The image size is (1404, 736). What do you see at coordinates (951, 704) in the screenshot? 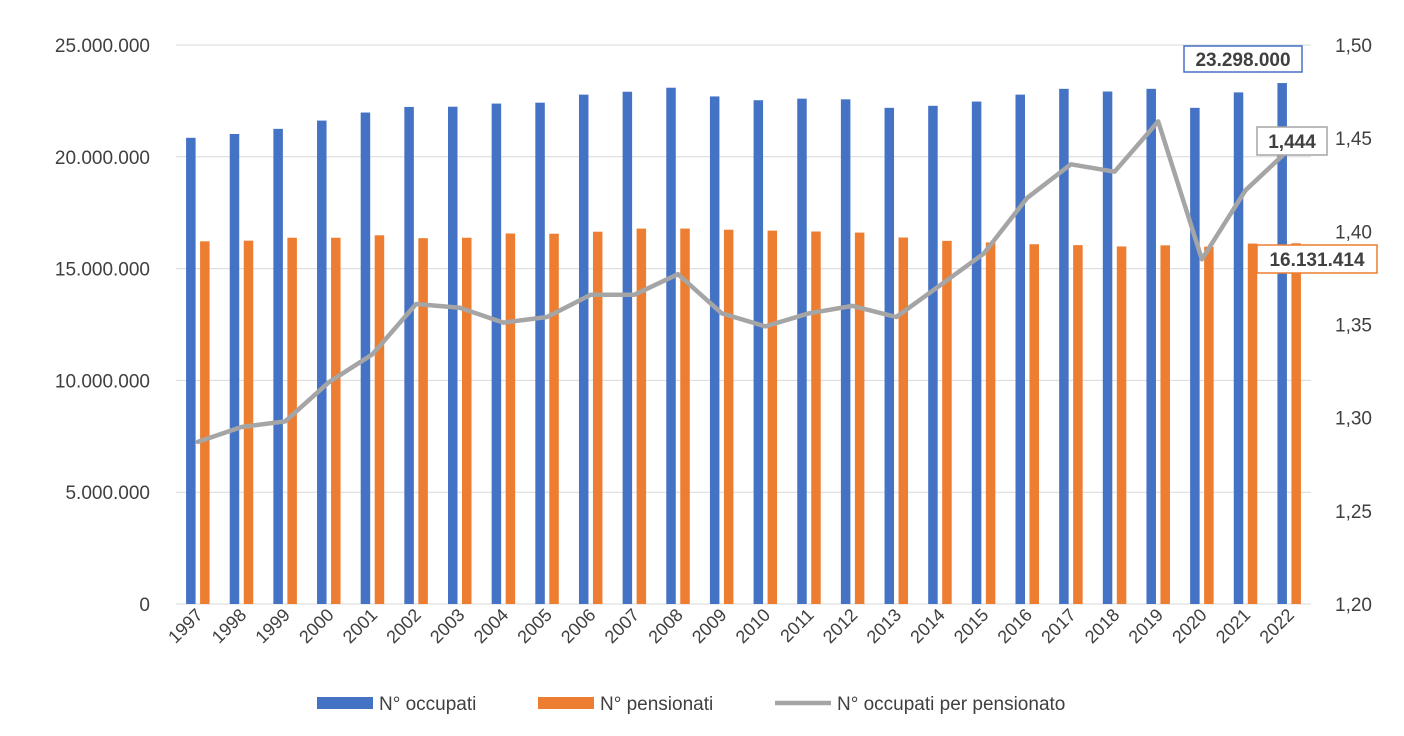
I see `legend-label: N° occupati per pensionato` at bounding box center [951, 704].